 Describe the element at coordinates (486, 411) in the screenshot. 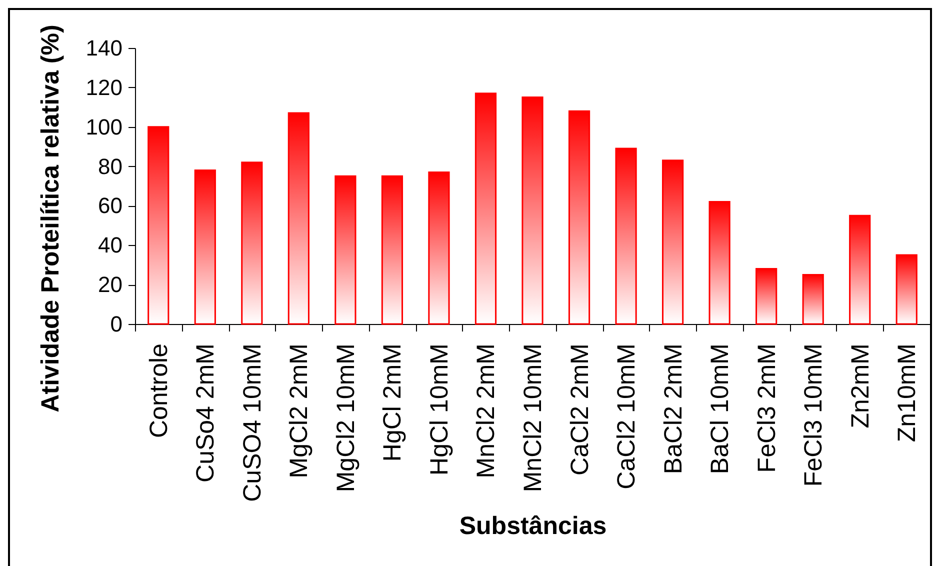

I see `x-tick-label: MnCl2 2mM` at that location.